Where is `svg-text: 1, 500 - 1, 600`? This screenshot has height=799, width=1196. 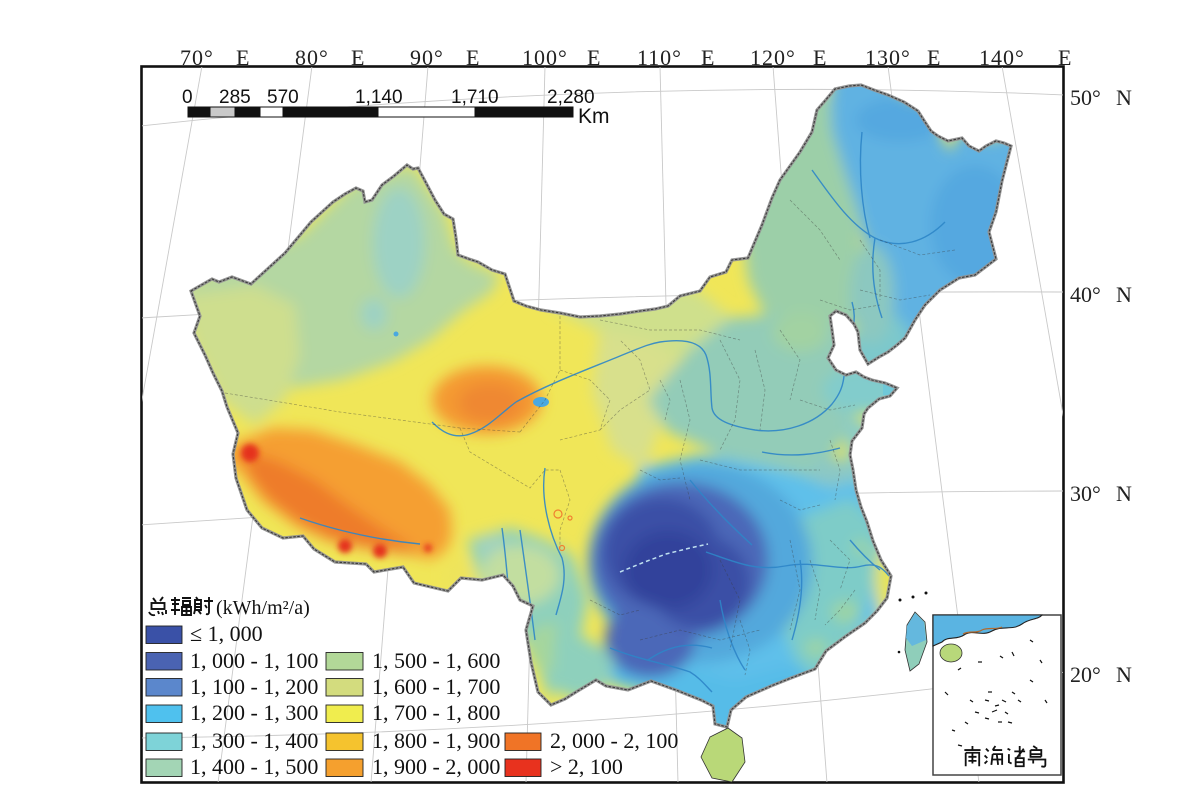
svg-text: 1, 500 - 1, 600 is located at coordinates (436, 660).